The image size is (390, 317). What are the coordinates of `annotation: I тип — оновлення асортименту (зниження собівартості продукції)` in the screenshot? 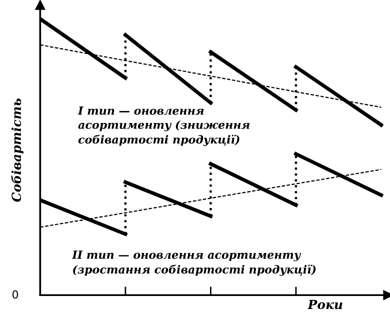 It's located at (164, 126).